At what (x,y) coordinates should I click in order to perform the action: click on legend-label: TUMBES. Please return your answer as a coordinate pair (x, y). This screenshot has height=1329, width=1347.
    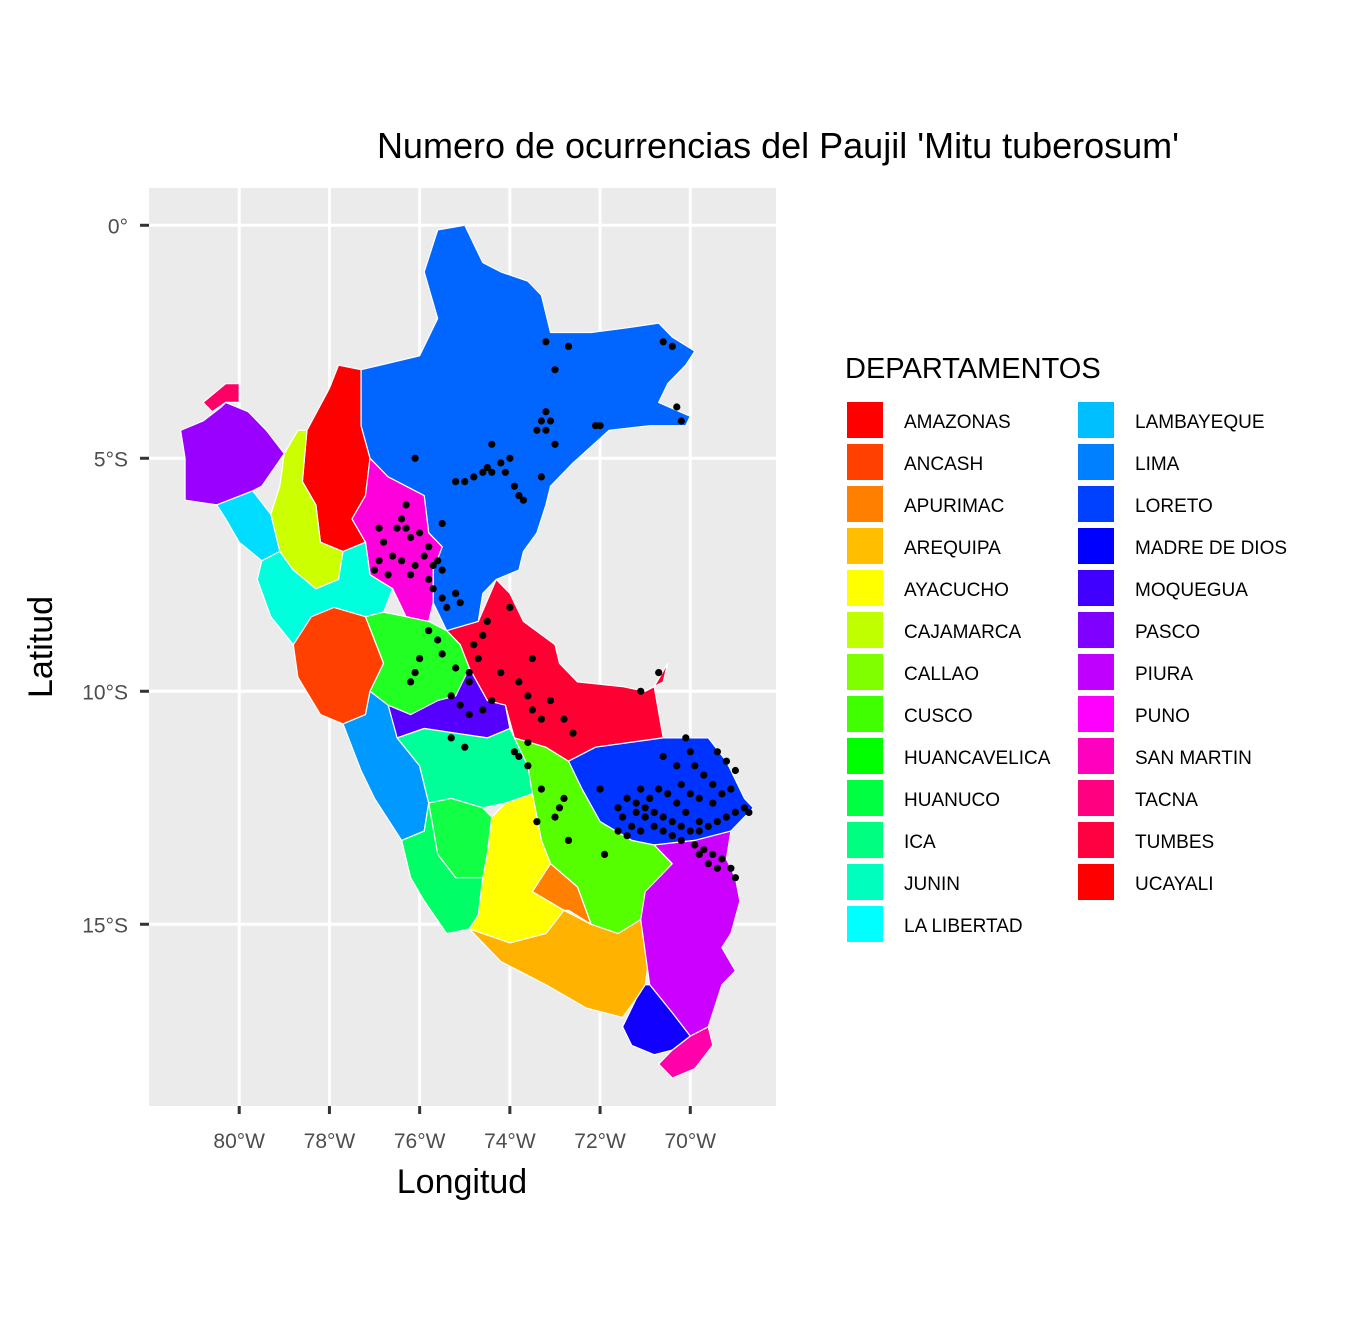
    Looking at the image, I should click on (1174, 842).